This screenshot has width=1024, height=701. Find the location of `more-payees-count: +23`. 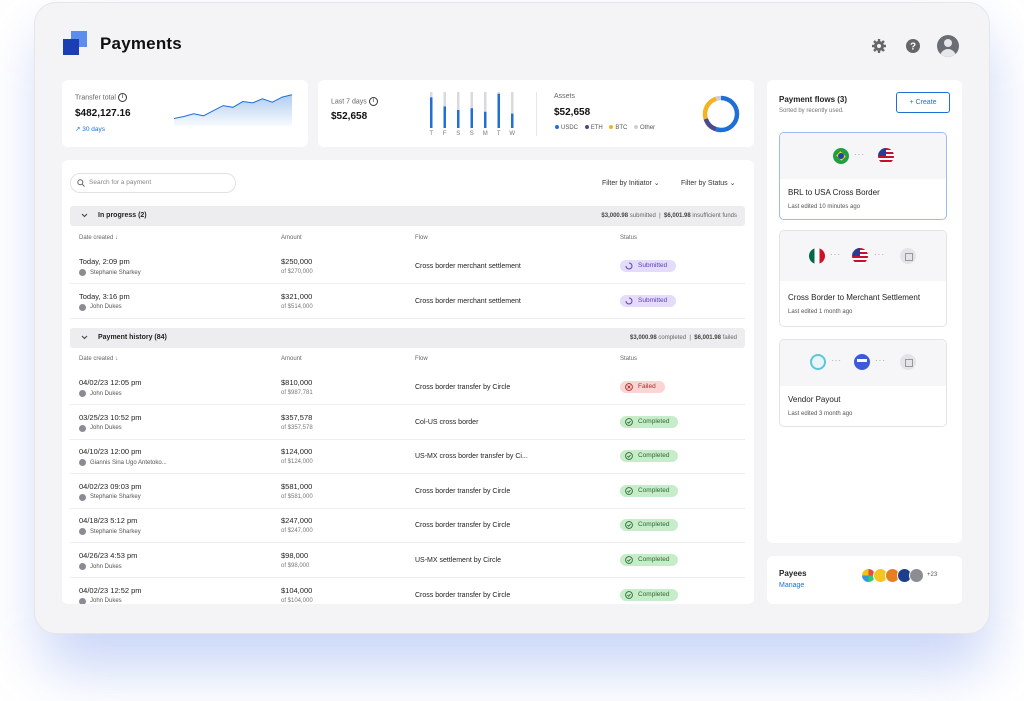

more-payees-count: +23 is located at coordinates (932, 575).